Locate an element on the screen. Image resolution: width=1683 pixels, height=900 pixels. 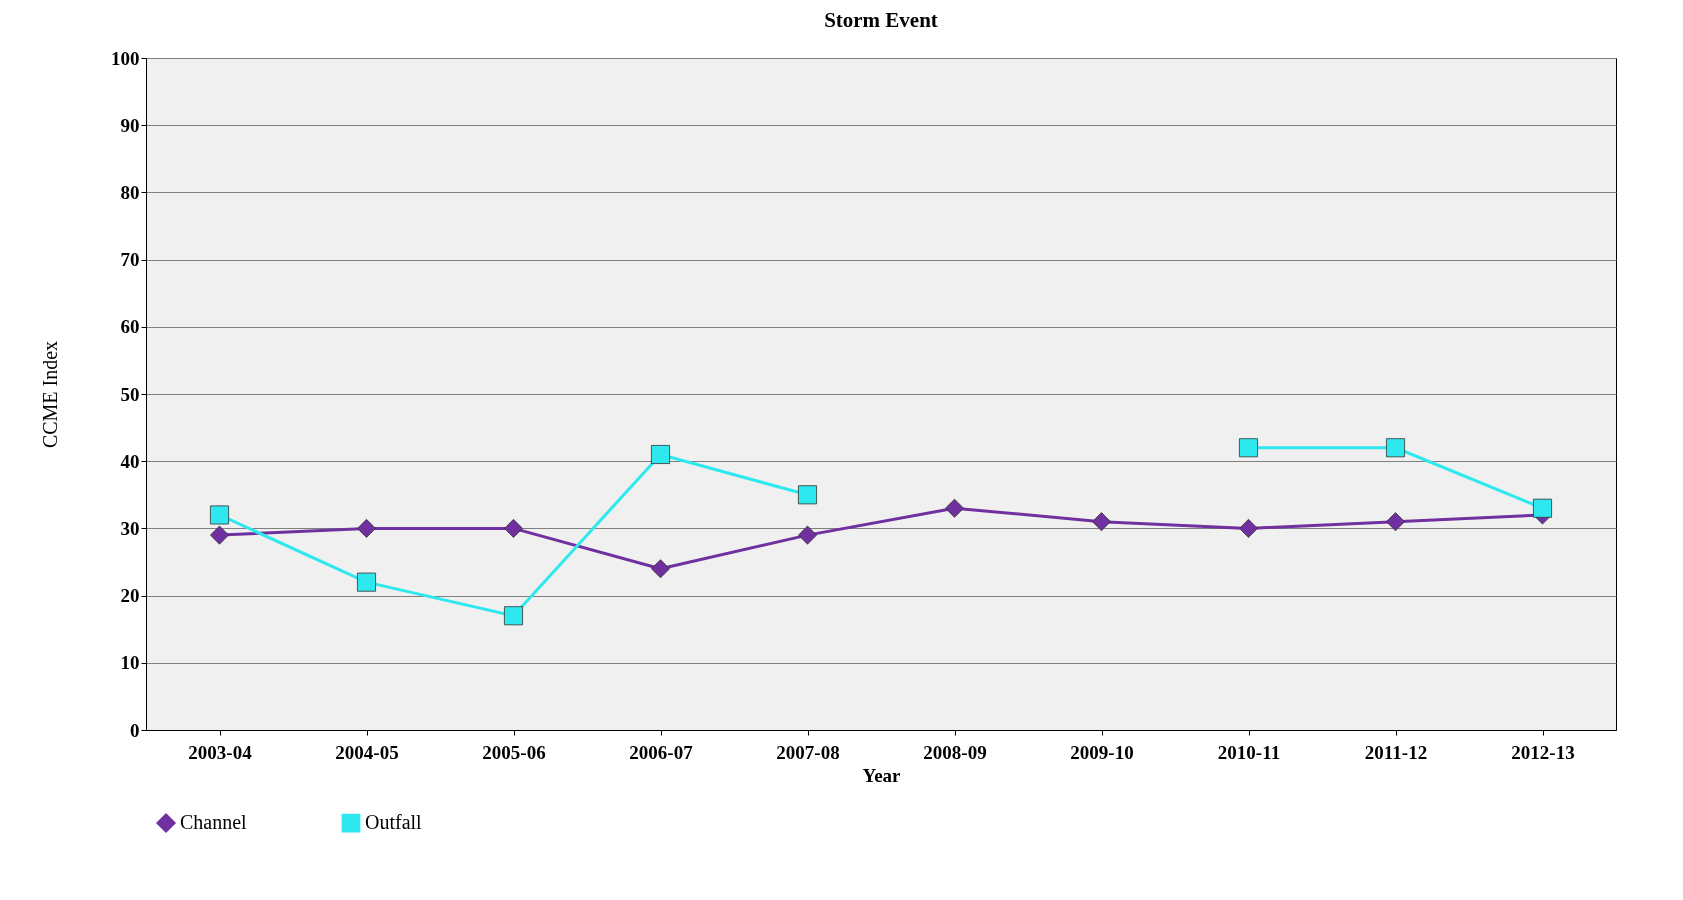
y-tick-label: 60 is located at coordinates (130, 327).